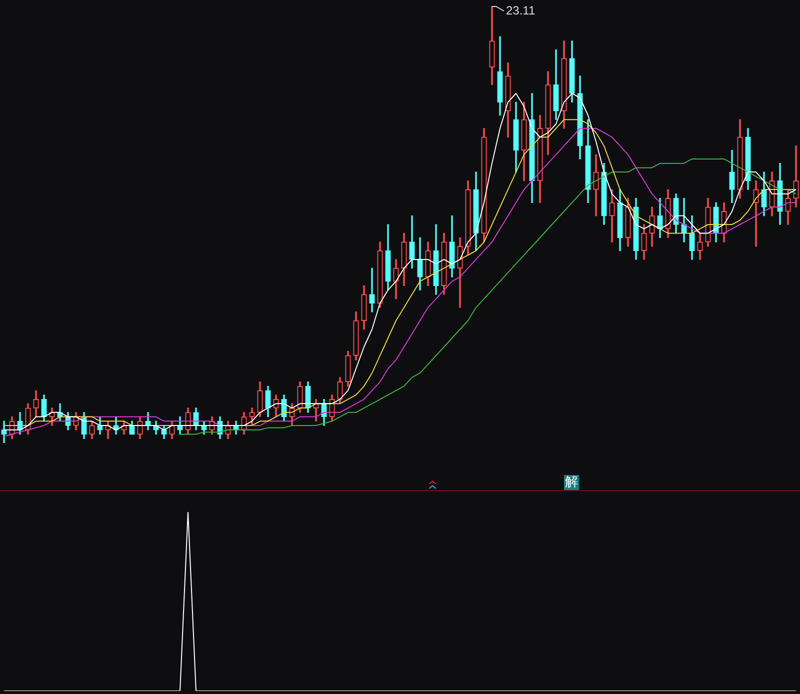 This screenshot has height=694, width=800. What do you see at coordinates (571, 482) in the screenshot?
I see `text: 解` at bounding box center [571, 482].